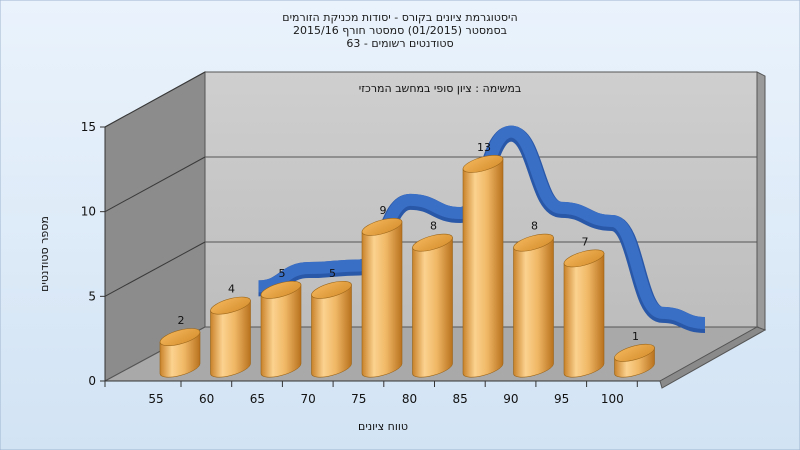 This screenshot has width=800, height=450. What do you see at coordinates (761, 201) in the screenshot?
I see `right-wall-edge` at bounding box center [761, 201].